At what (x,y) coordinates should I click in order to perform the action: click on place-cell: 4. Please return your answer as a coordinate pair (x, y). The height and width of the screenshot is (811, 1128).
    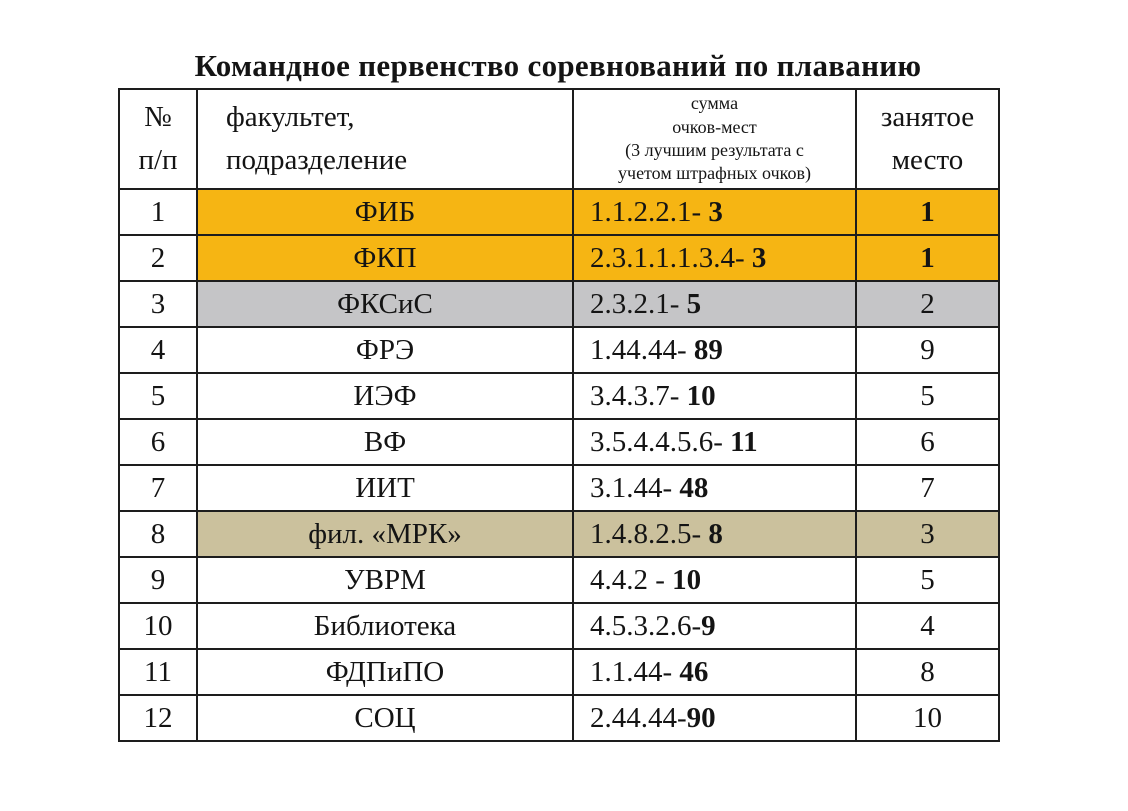
    Looking at the image, I should click on (927, 626).